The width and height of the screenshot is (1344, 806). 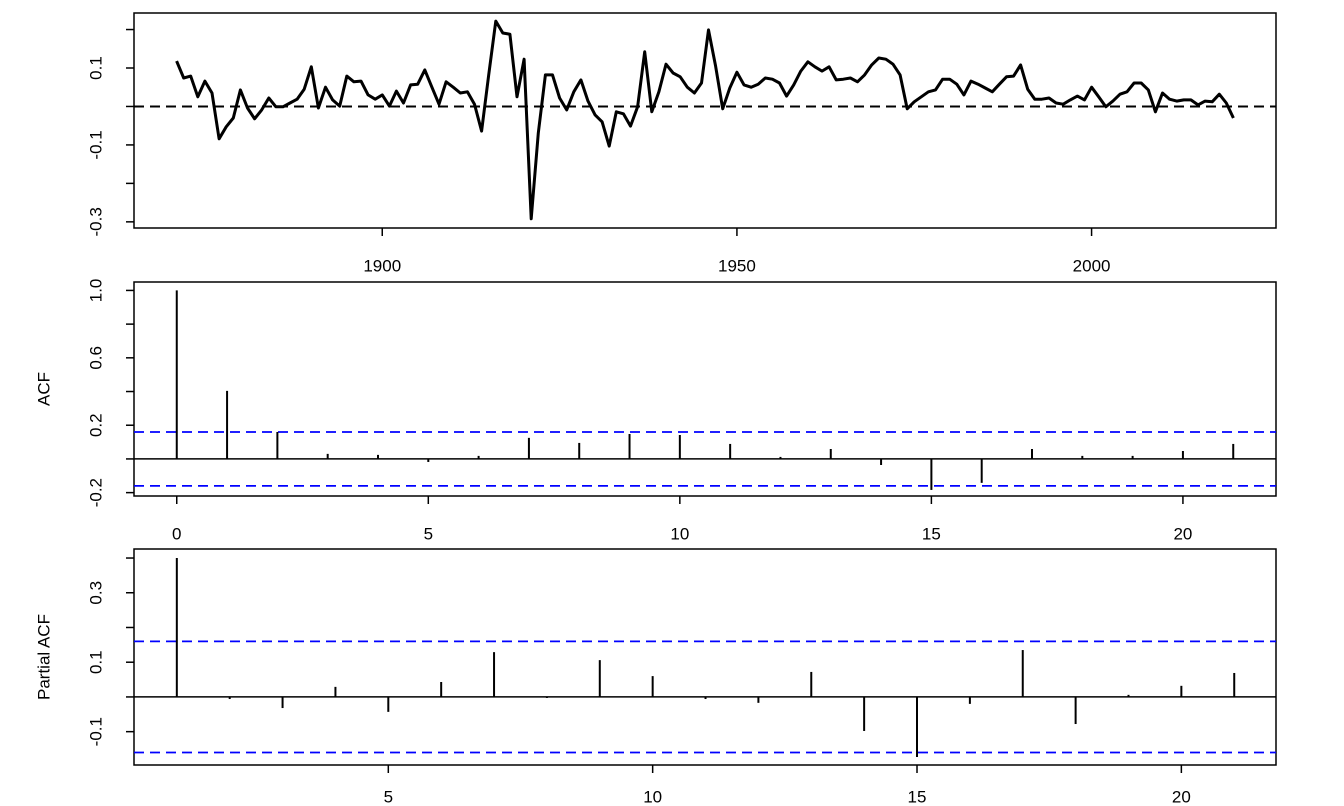 I want to click on y-axis-label: Partial ACF, so click(x=43, y=657).